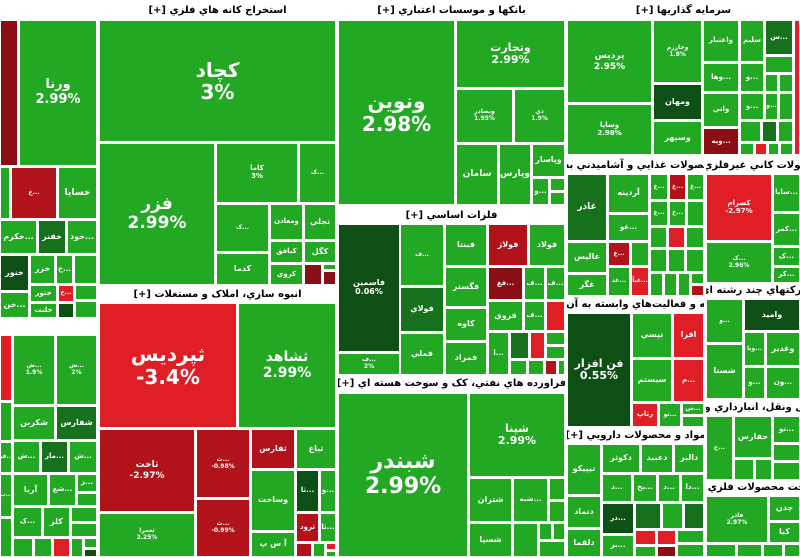 This screenshot has height=557, width=800. What do you see at coordinates (6, 457) in the screenshot?
I see `tile-chemicals-4: ...قر` at bounding box center [6, 457].